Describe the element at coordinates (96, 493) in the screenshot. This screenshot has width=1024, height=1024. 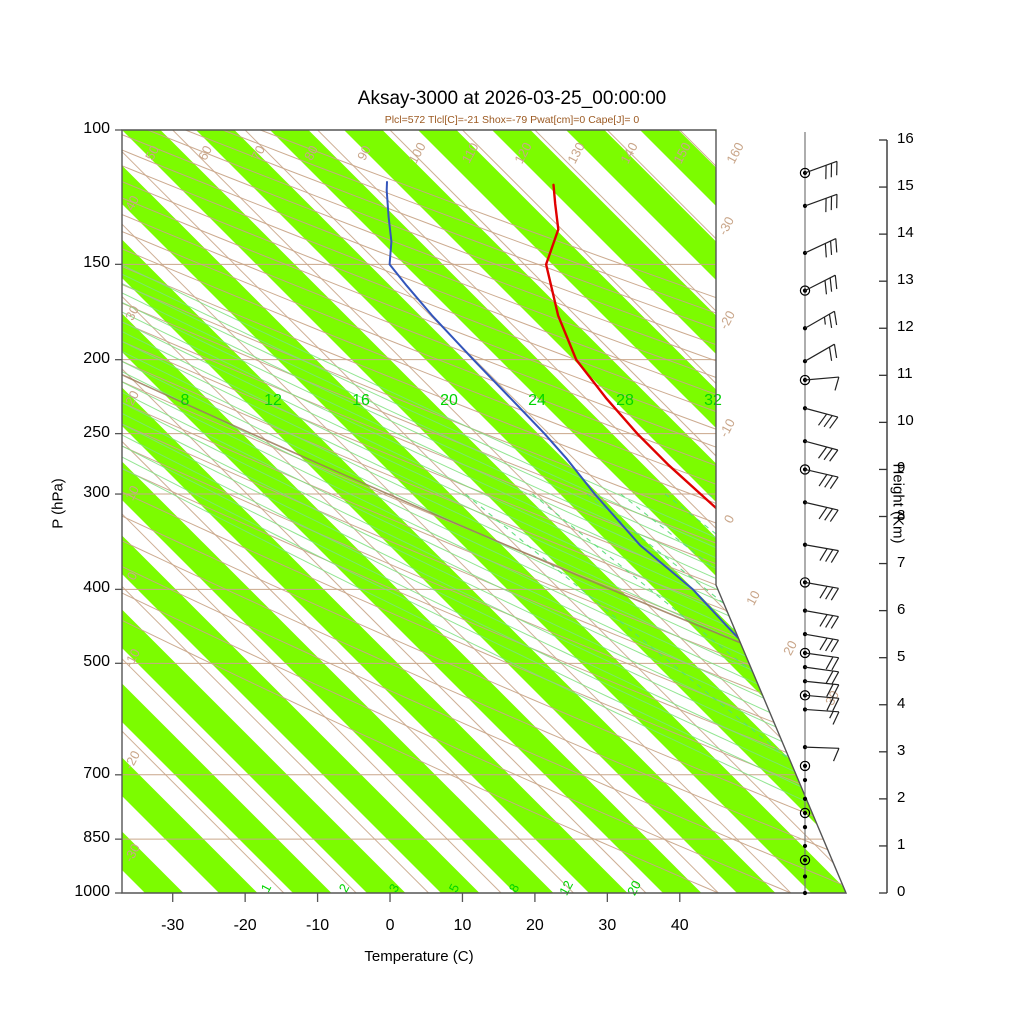
I see `pressure-tick-label: 300` at that location.